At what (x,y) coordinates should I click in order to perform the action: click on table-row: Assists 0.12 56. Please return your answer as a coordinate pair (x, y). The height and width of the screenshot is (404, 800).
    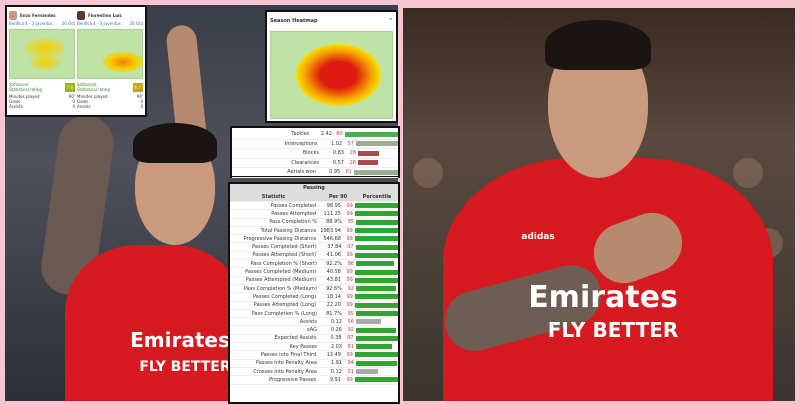
    Looking at the image, I should click on (314, 322).